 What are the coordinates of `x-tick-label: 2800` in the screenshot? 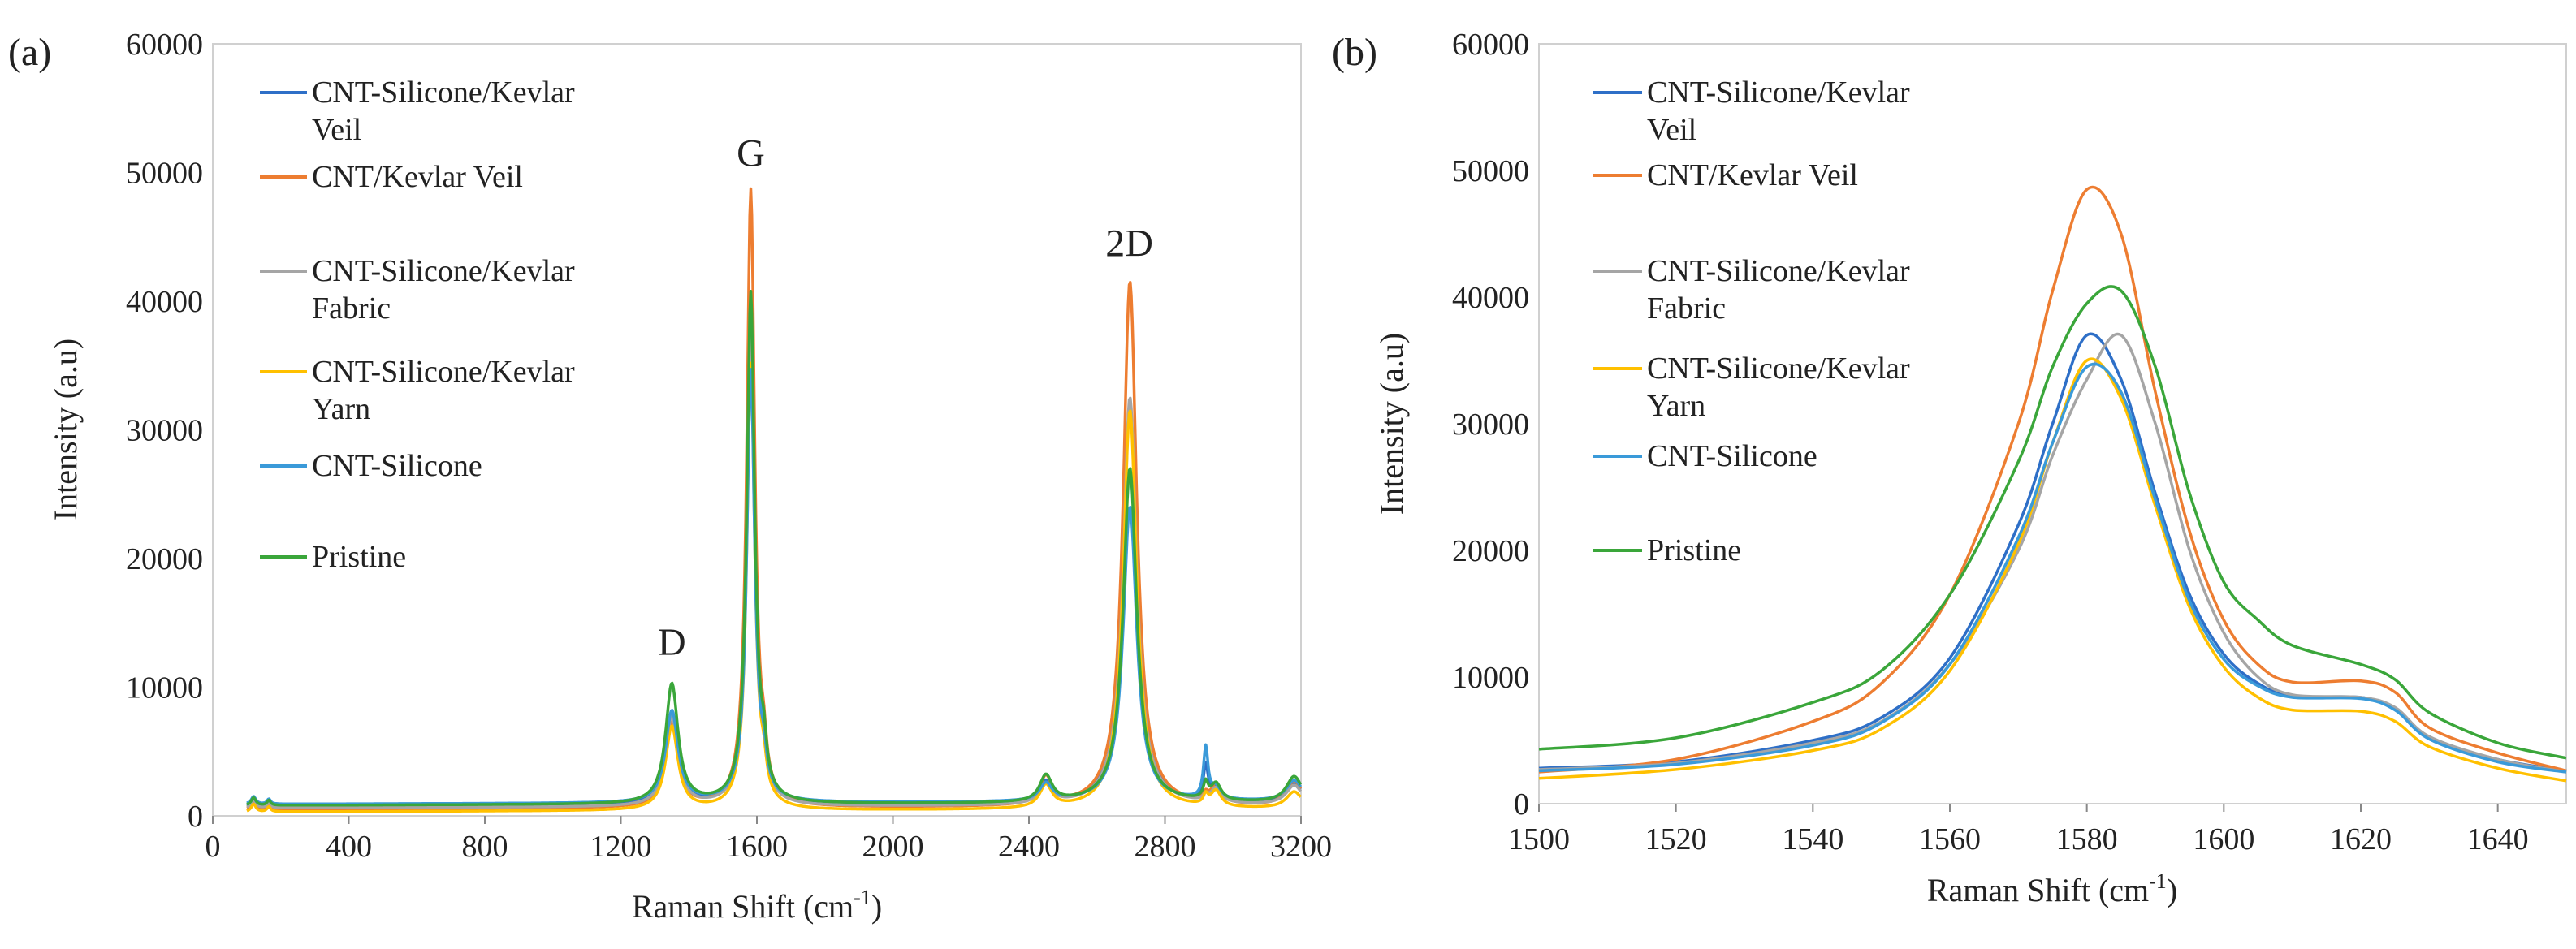 It's located at (1165, 847).